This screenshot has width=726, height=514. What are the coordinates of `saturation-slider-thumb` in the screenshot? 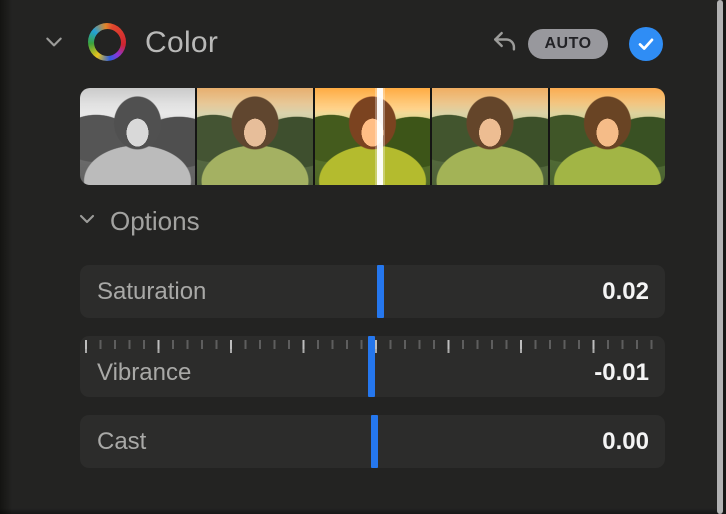 It's located at (380, 291).